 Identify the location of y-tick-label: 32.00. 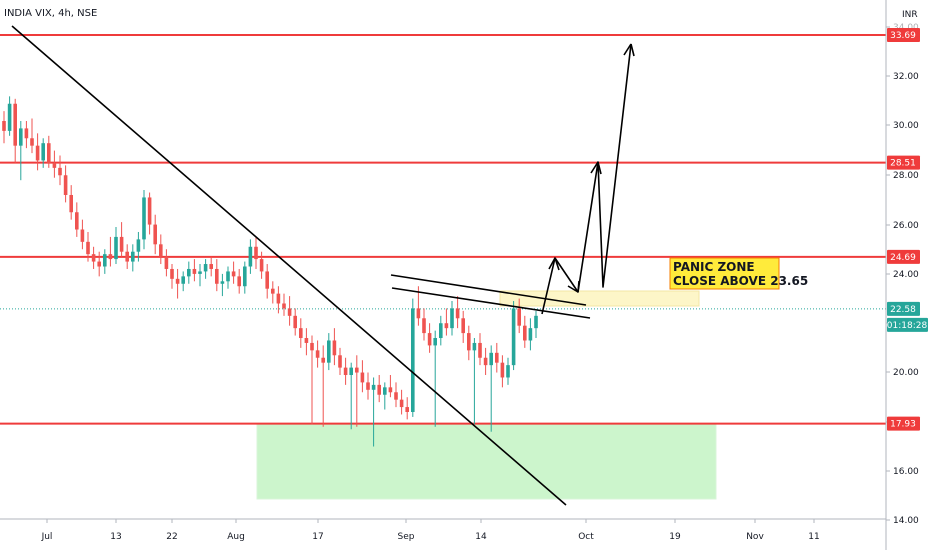
(906, 77).